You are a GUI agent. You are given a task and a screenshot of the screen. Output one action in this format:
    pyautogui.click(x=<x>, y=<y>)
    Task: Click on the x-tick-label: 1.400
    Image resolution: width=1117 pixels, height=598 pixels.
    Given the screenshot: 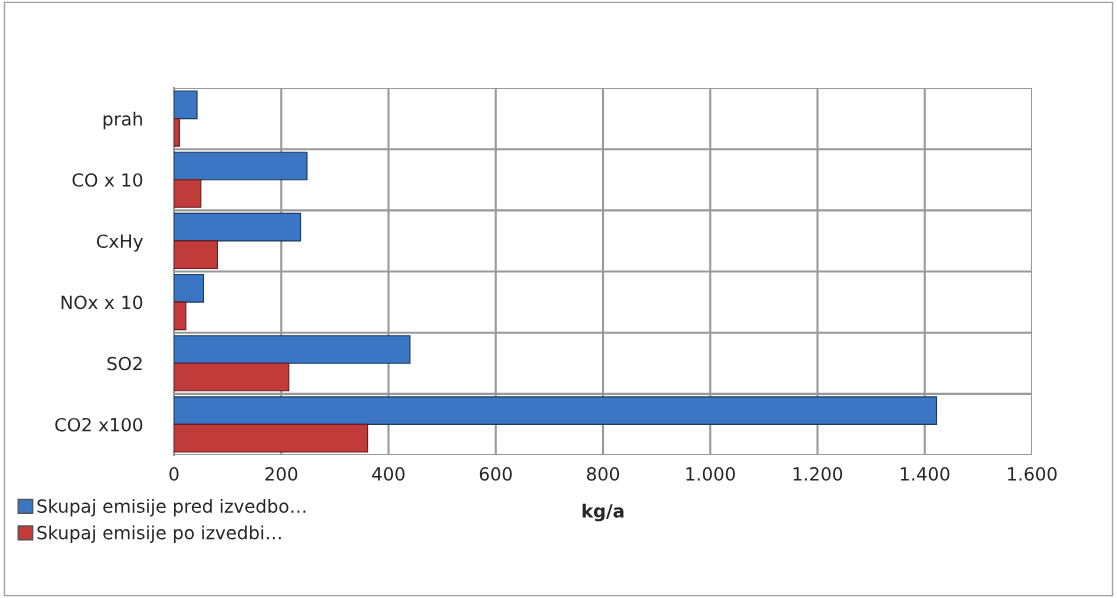 What is the action you would take?
    pyautogui.click(x=925, y=474)
    